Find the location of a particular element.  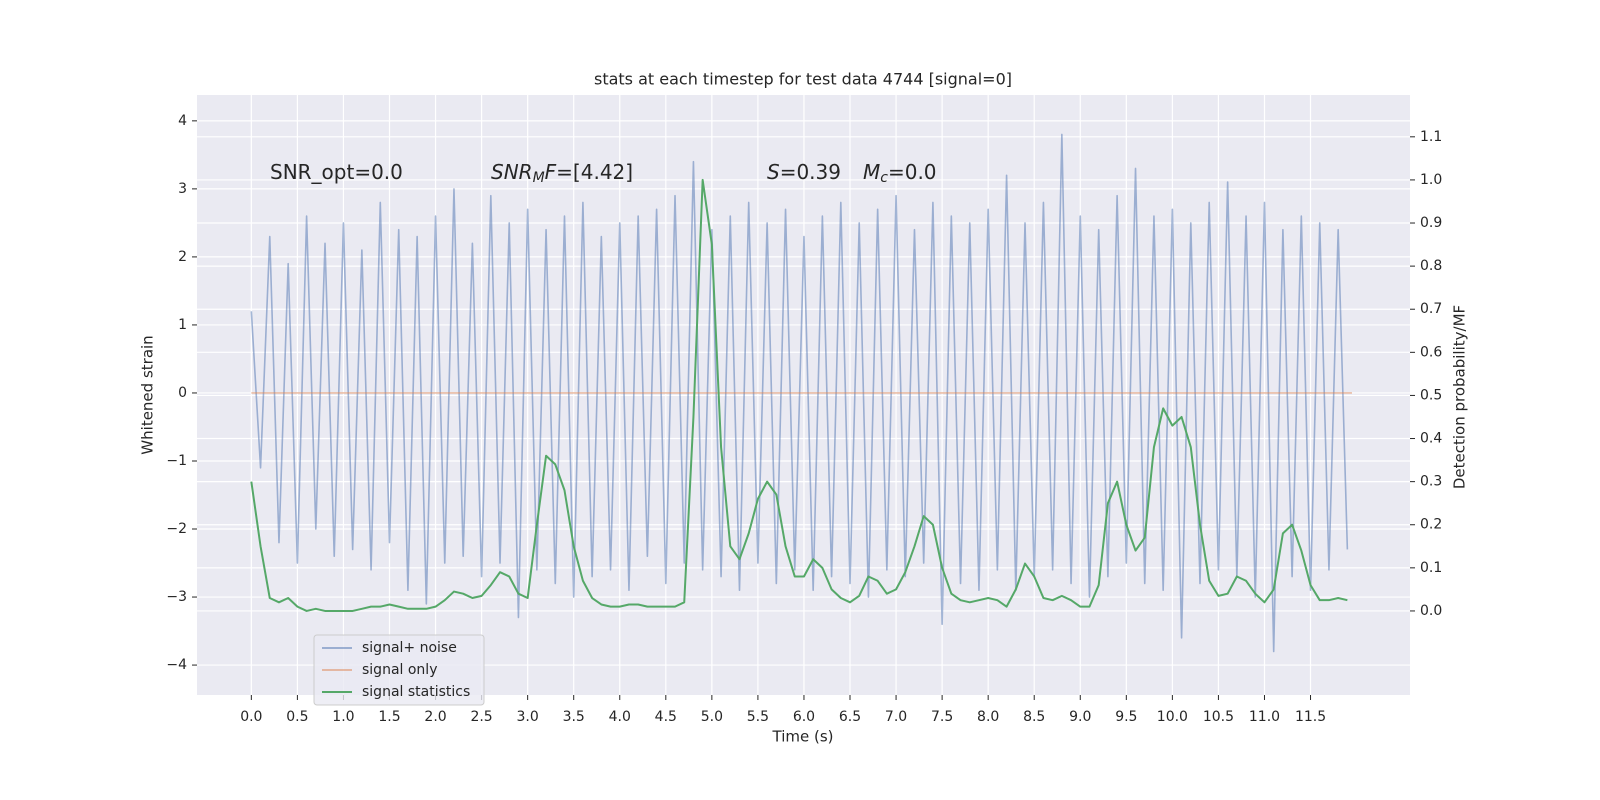

x-tick-label: 5.5 is located at coordinates (758, 717).